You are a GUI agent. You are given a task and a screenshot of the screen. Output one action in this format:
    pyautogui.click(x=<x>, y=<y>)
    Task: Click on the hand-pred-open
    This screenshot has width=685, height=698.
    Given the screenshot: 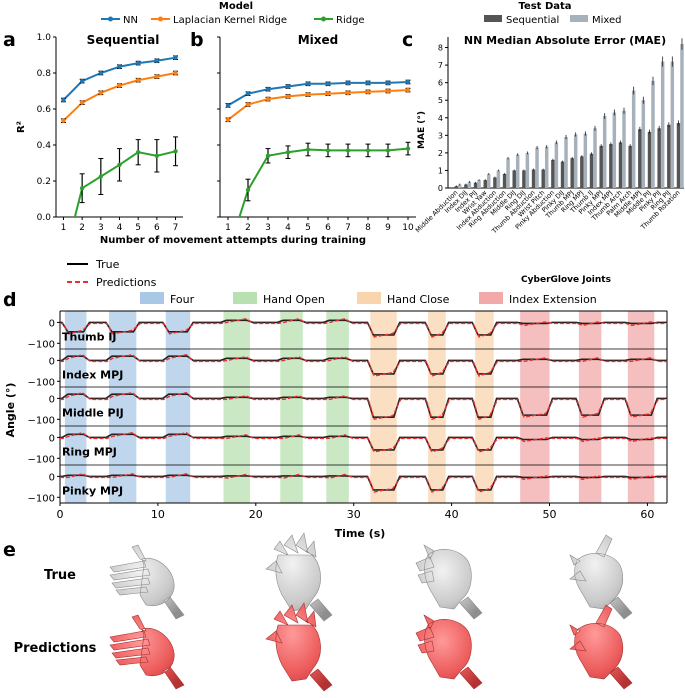 What is the action you would take?
    pyautogui.click(x=299, y=647)
    